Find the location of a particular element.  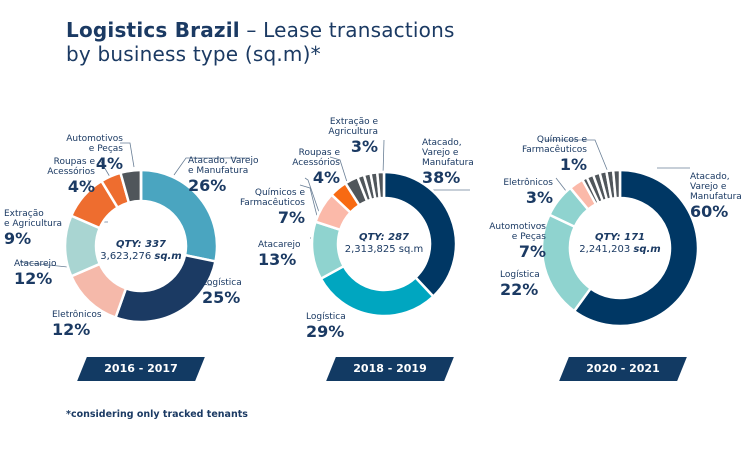

area: 2,313,825 is located at coordinates (370, 249).